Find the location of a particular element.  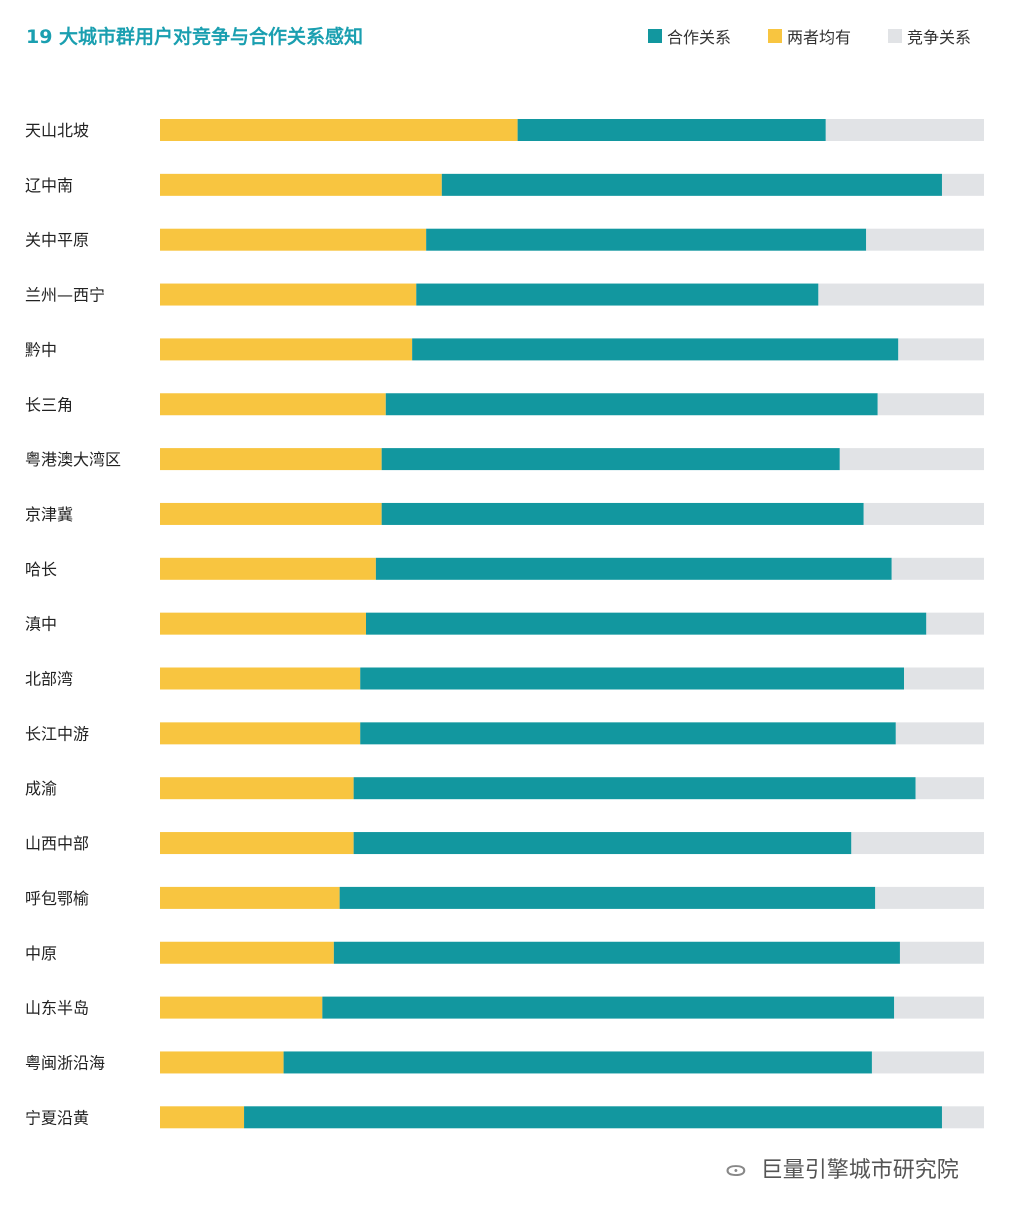

category-label: 黔中 is located at coordinates (41, 349).